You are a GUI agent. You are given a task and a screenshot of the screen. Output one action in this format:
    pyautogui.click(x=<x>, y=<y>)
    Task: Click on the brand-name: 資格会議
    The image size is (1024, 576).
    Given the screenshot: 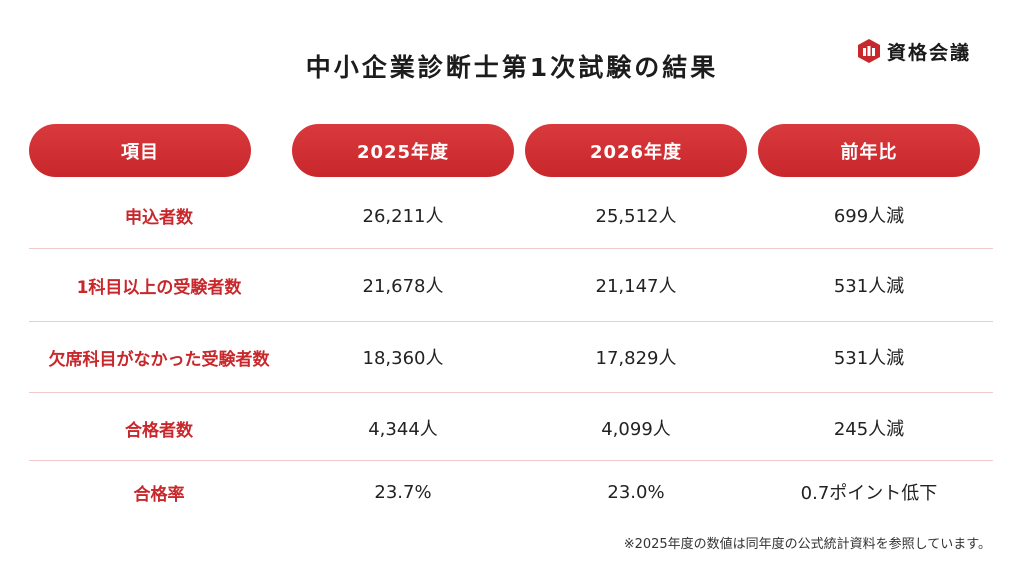 What is the action you would take?
    pyautogui.click(x=929, y=52)
    